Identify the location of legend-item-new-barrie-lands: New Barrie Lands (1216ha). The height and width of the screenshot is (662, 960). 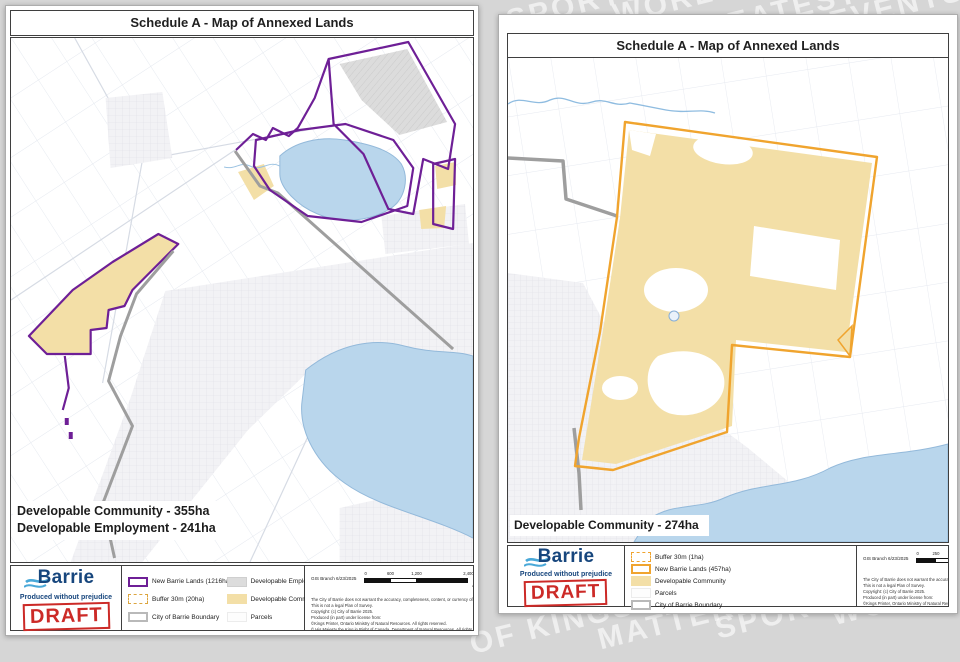
(175, 582).